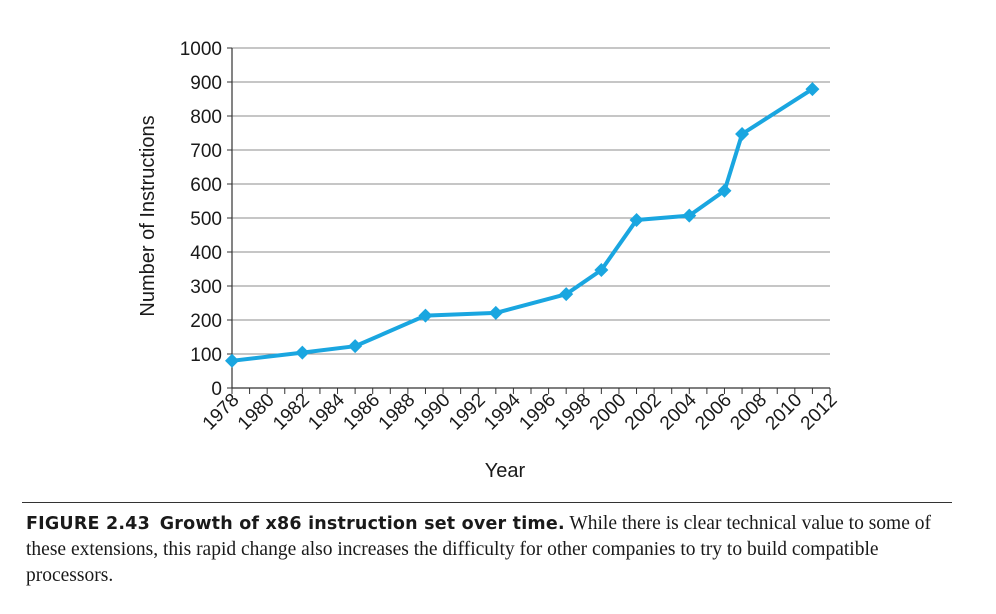 The width and height of the screenshot is (996, 614). I want to click on x-tick-label: 1990, so click(432, 412).